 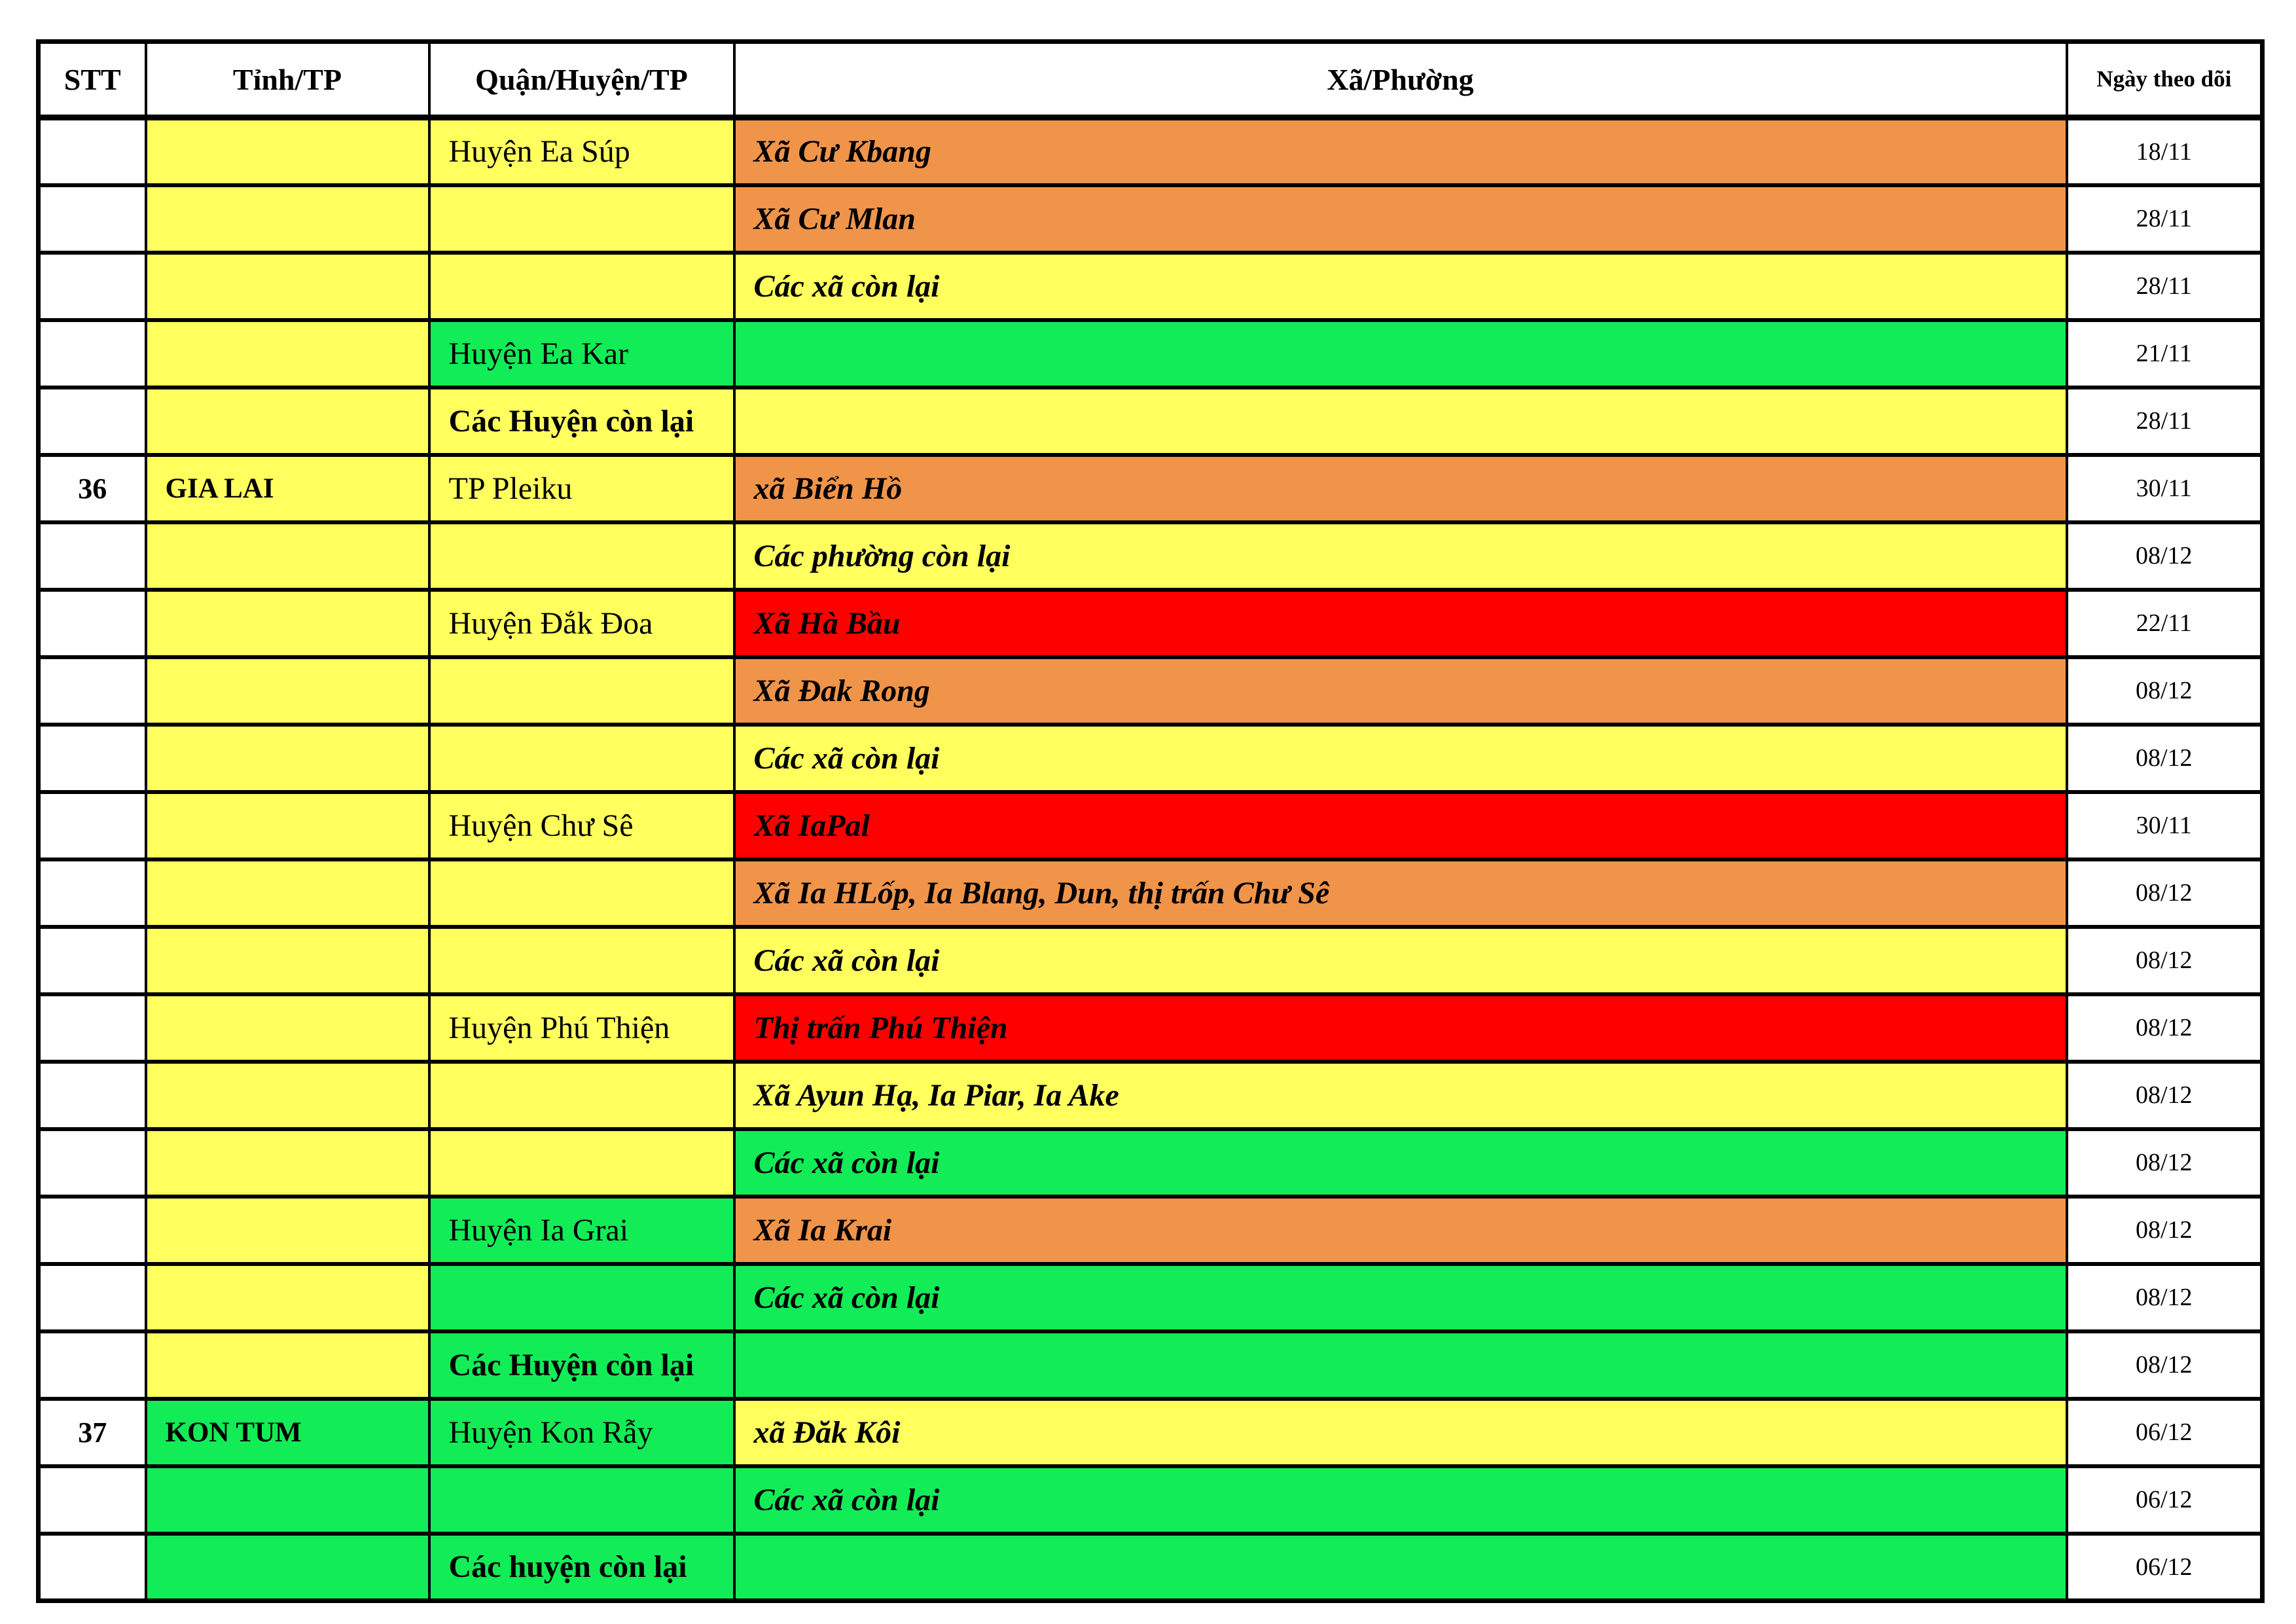 I want to click on district-cell: Huyện Ea Kar, so click(x=581, y=353).